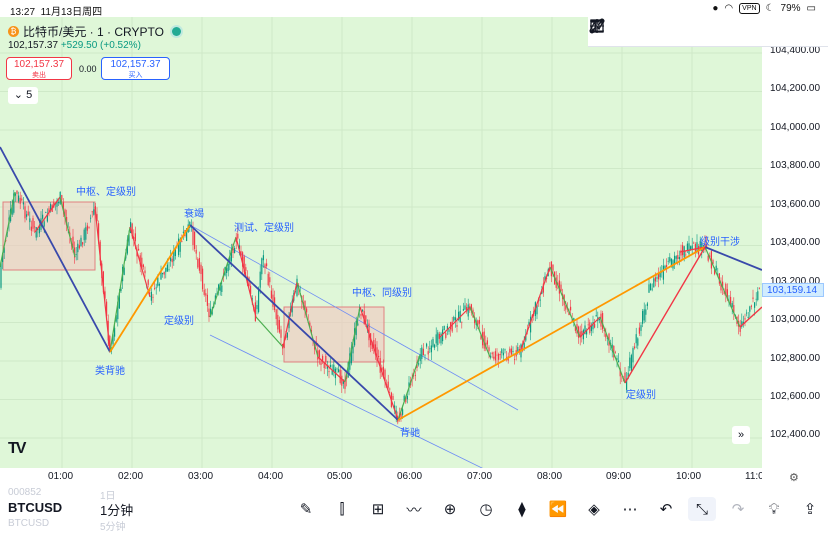 This screenshot has width=828, height=544. What do you see at coordinates (770, 8) in the screenshot?
I see `moon-icon: ☾` at bounding box center [770, 8].